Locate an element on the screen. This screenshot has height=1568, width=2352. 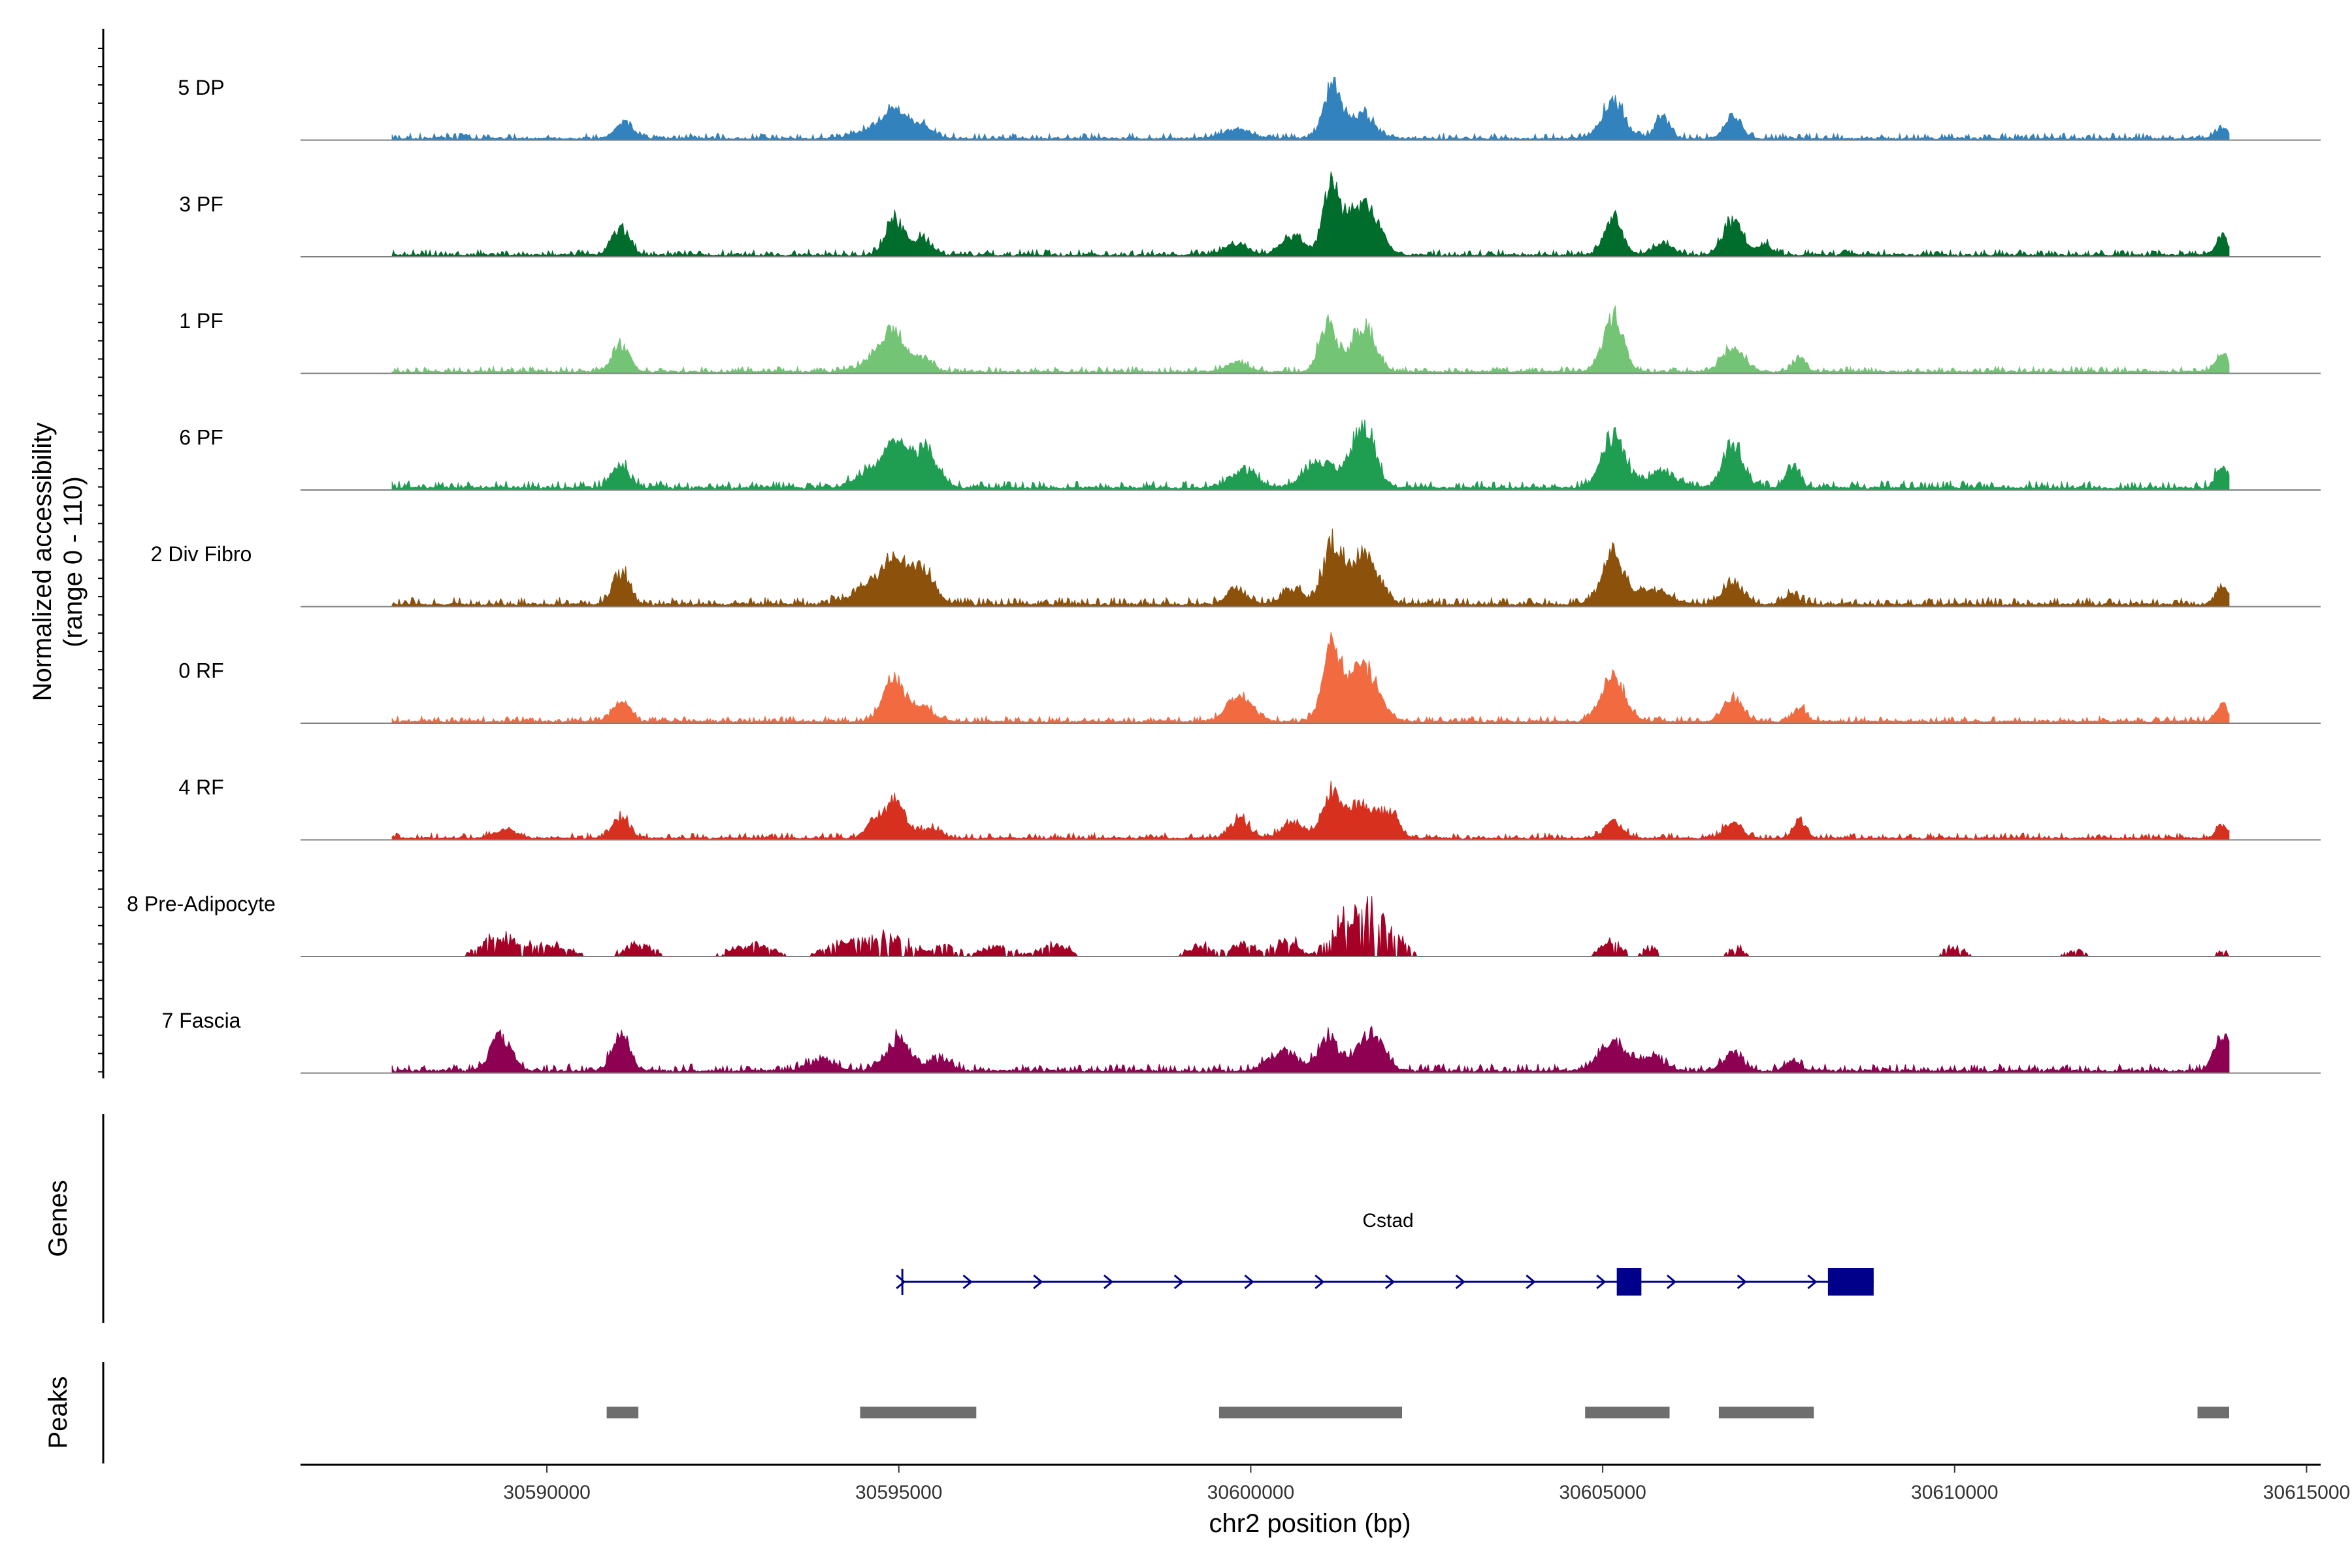
track-label: 6 PF is located at coordinates (201, 437).